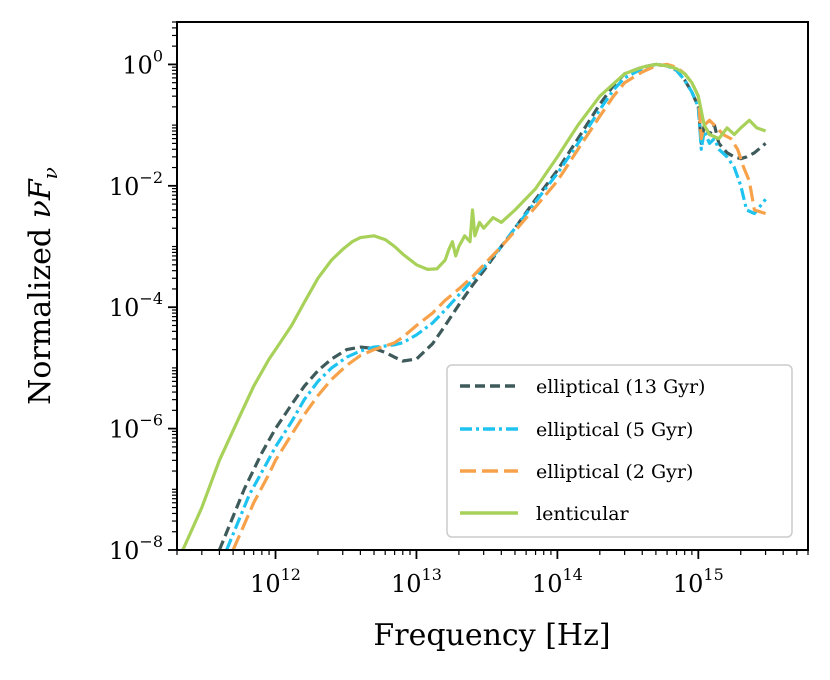  What do you see at coordinates (583, 514) in the screenshot?
I see `legend-label-lenticular: lenticular` at bounding box center [583, 514].